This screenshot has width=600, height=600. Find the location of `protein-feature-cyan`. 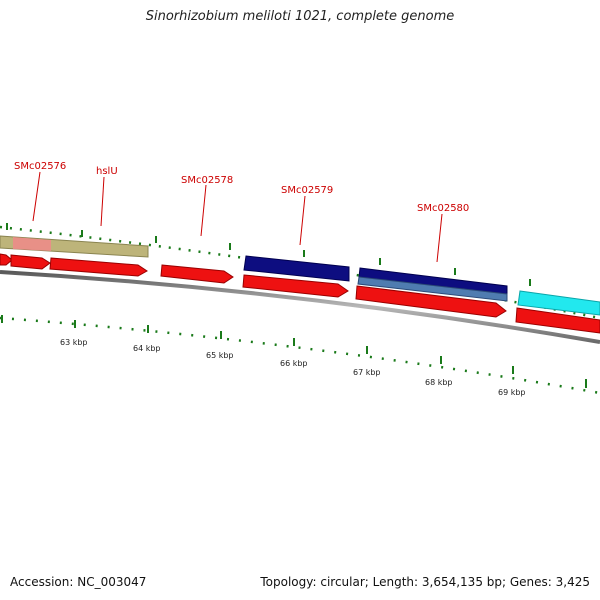

protein-feature-cyan is located at coordinates (558, 303).